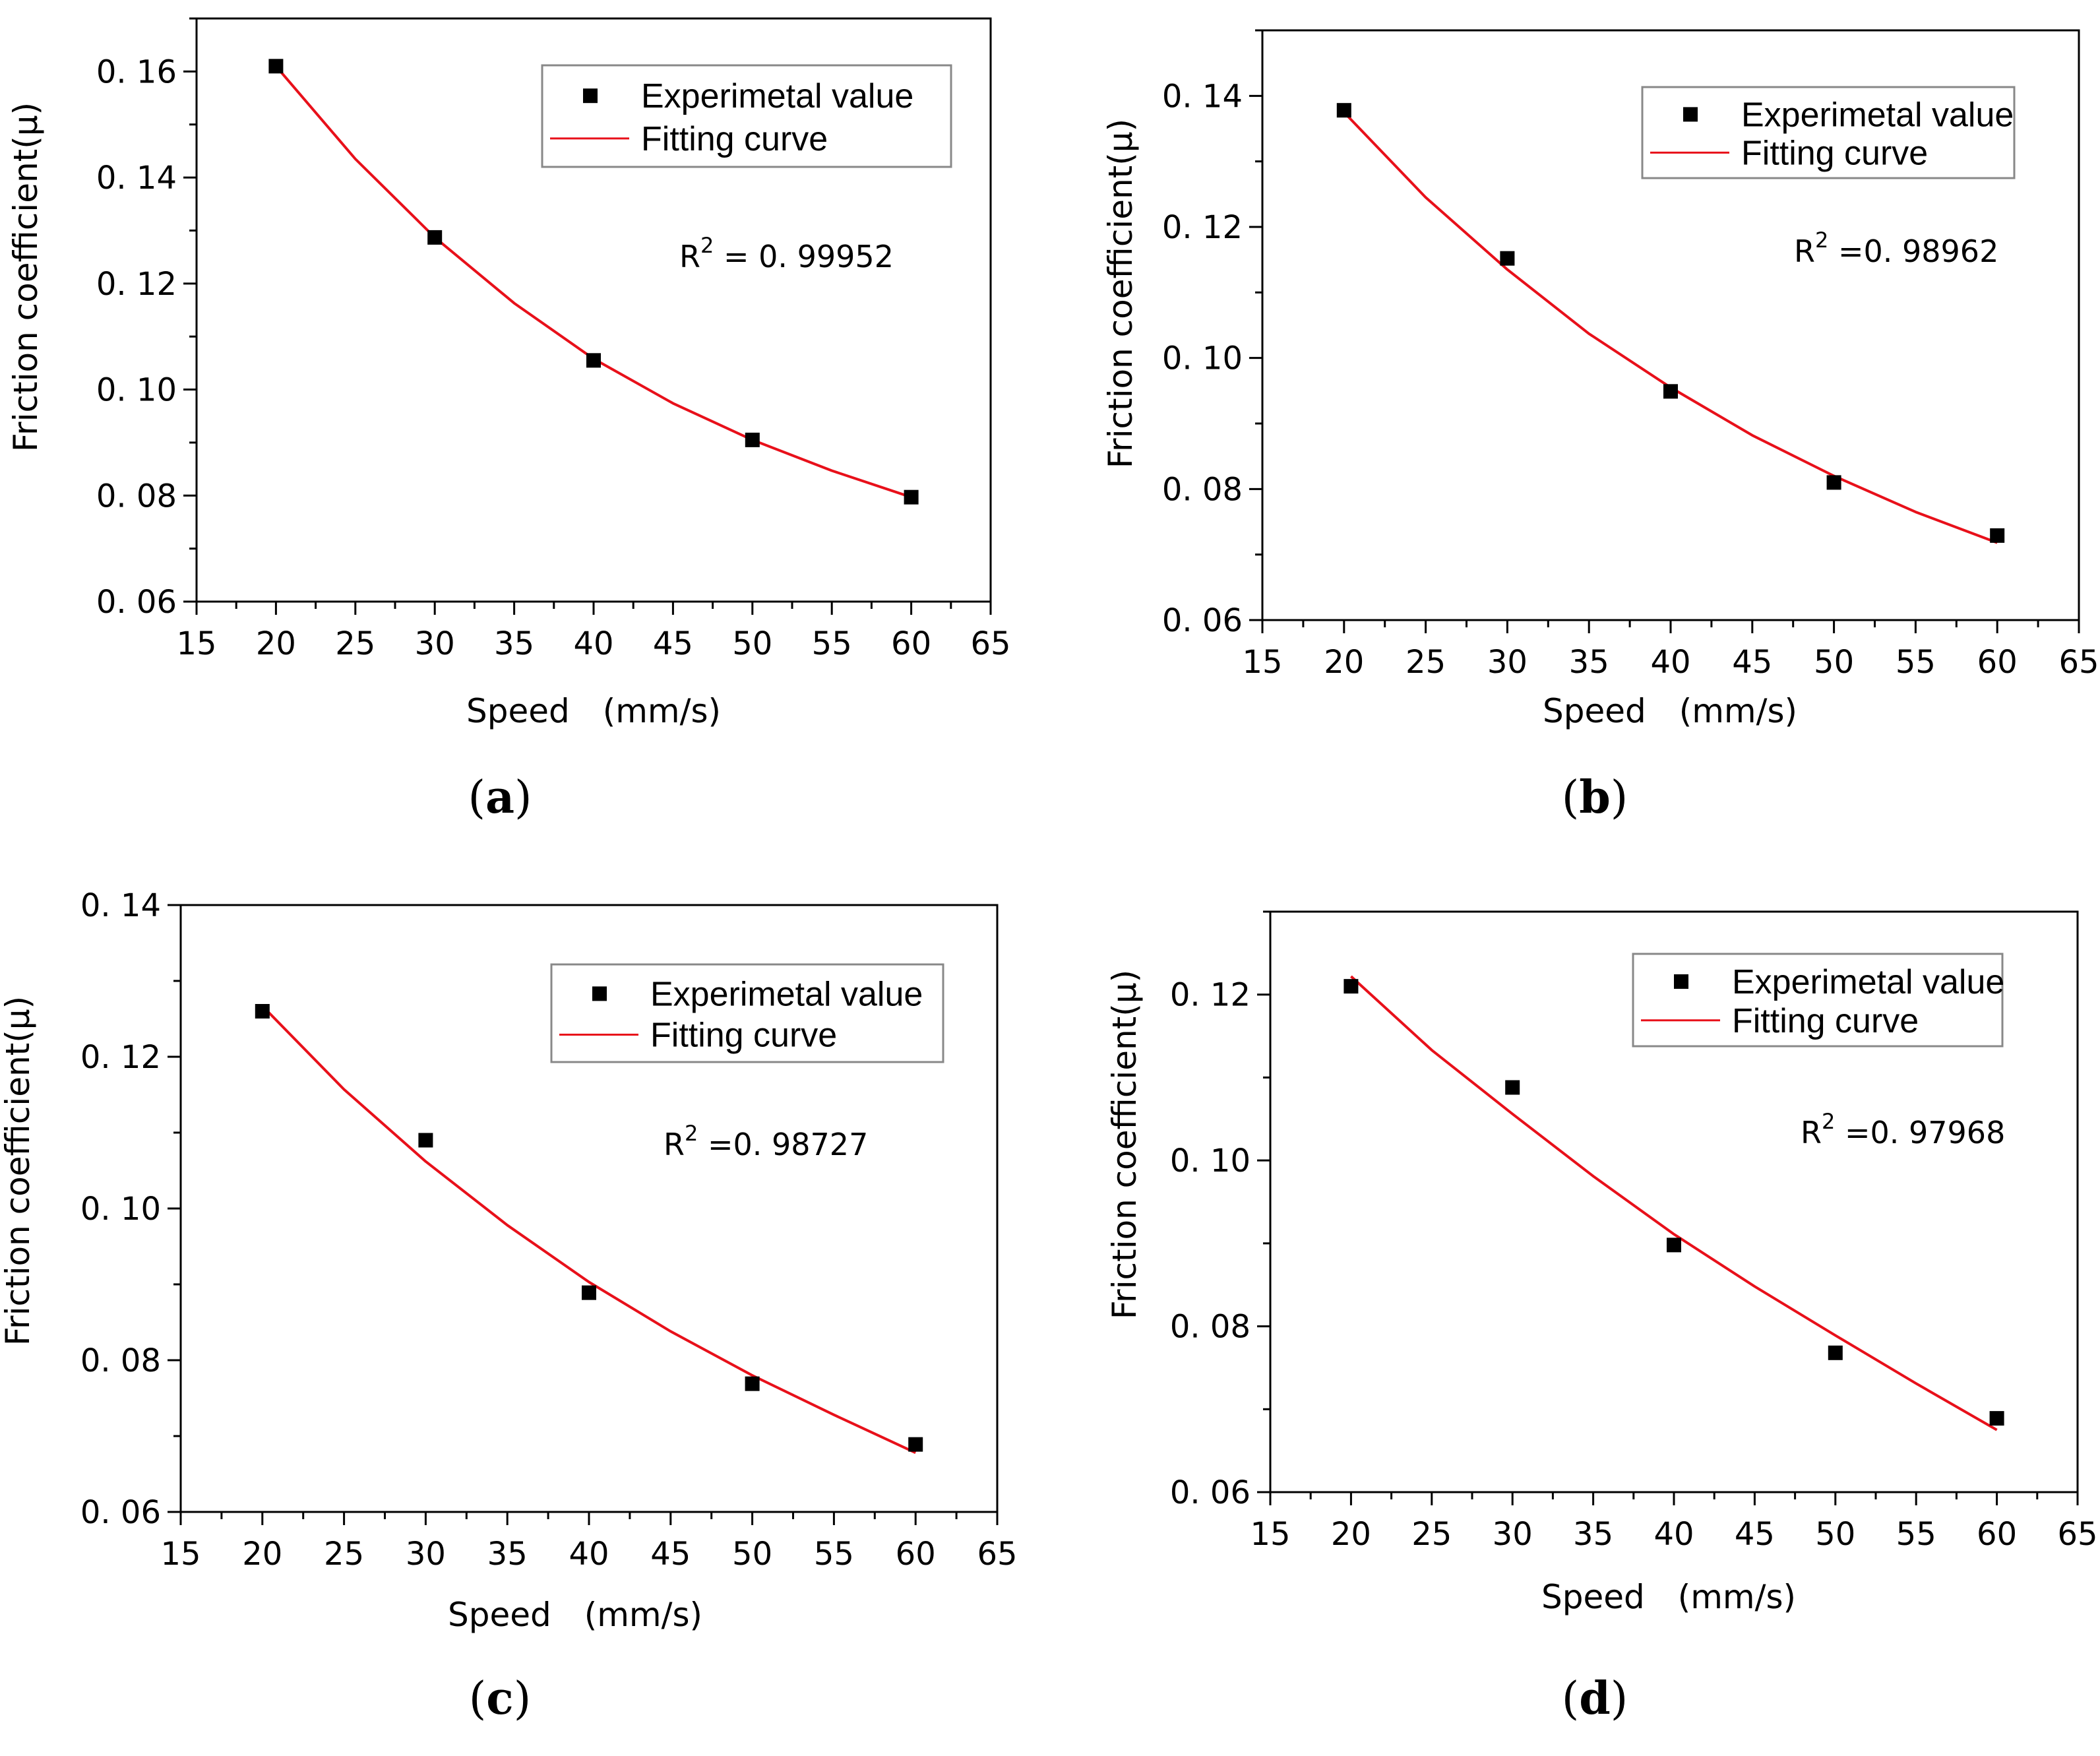  Describe the element at coordinates (500, 798) in the screenshot. I see `panel-caption: (a)` at that location.